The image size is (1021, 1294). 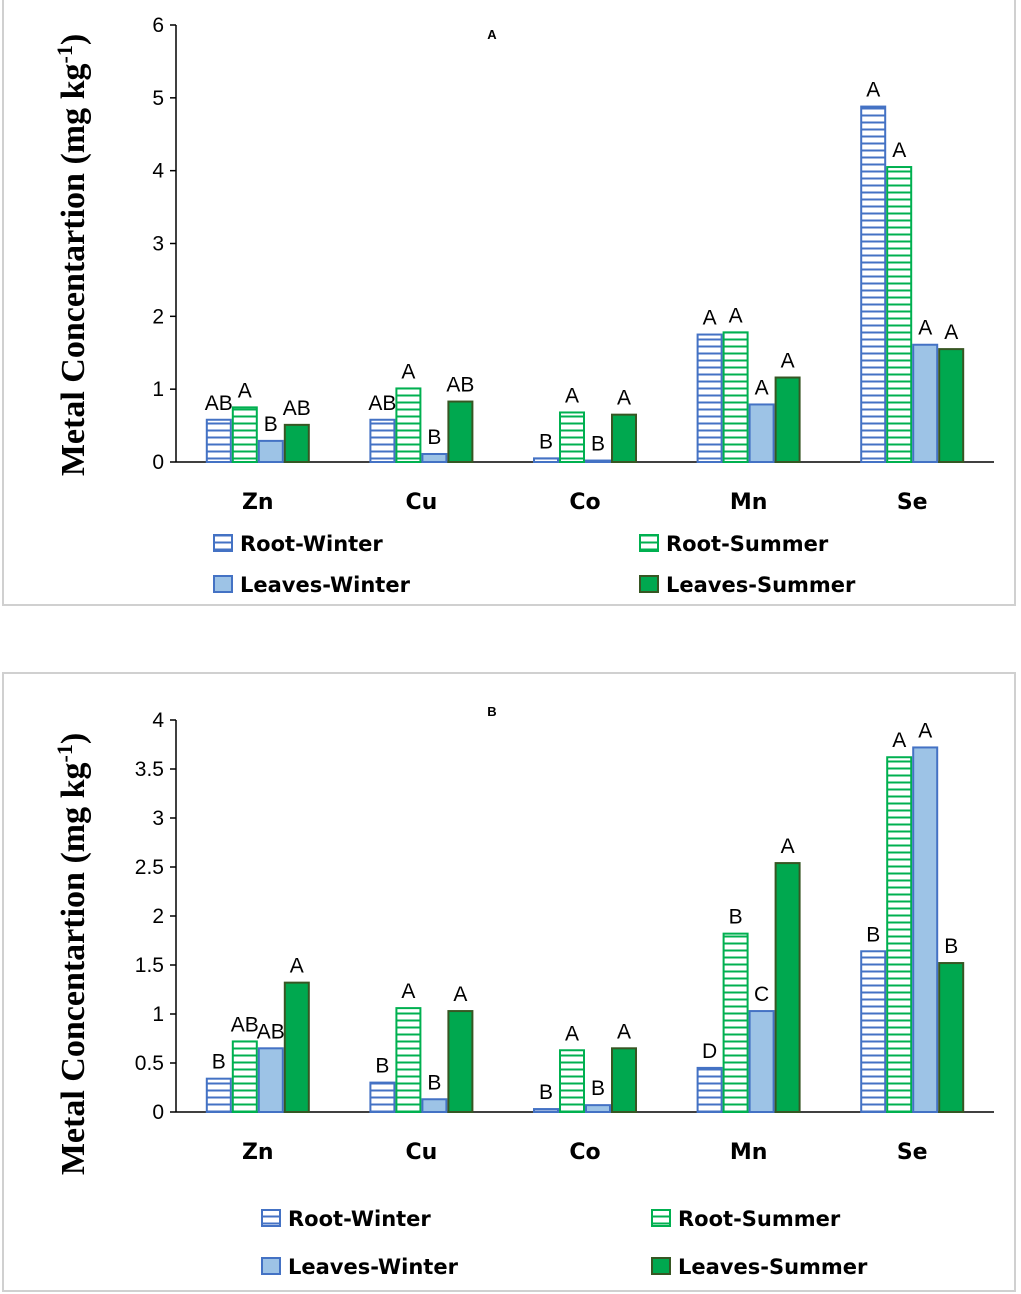 I want to click on legend-swatch-leaves-winter, so click(x=271, y=1266).